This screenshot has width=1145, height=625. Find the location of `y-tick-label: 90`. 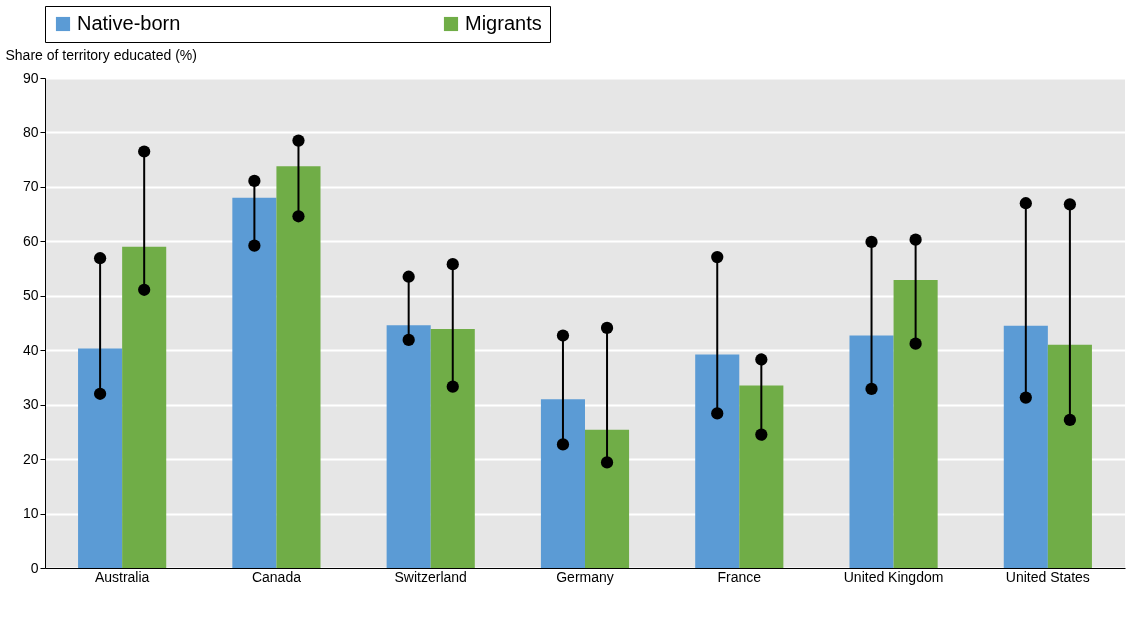

y-tick-label: 90 is located at coordinates (30, 77).